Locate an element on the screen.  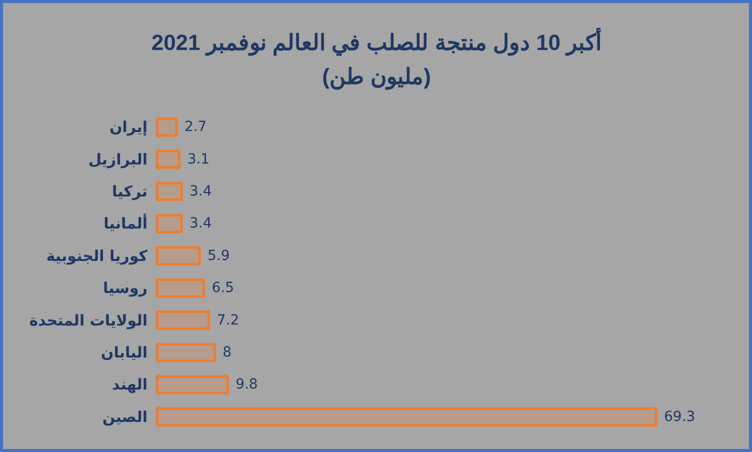
y-tick-label: الولايات المتحدة is located at coordinates (88, 320).